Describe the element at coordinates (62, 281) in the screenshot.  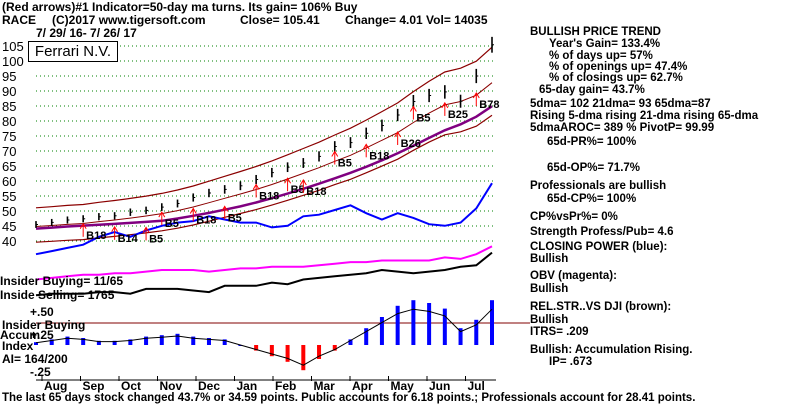
I see `insider-buying-label: Insider Buying= 11/65` at that location.